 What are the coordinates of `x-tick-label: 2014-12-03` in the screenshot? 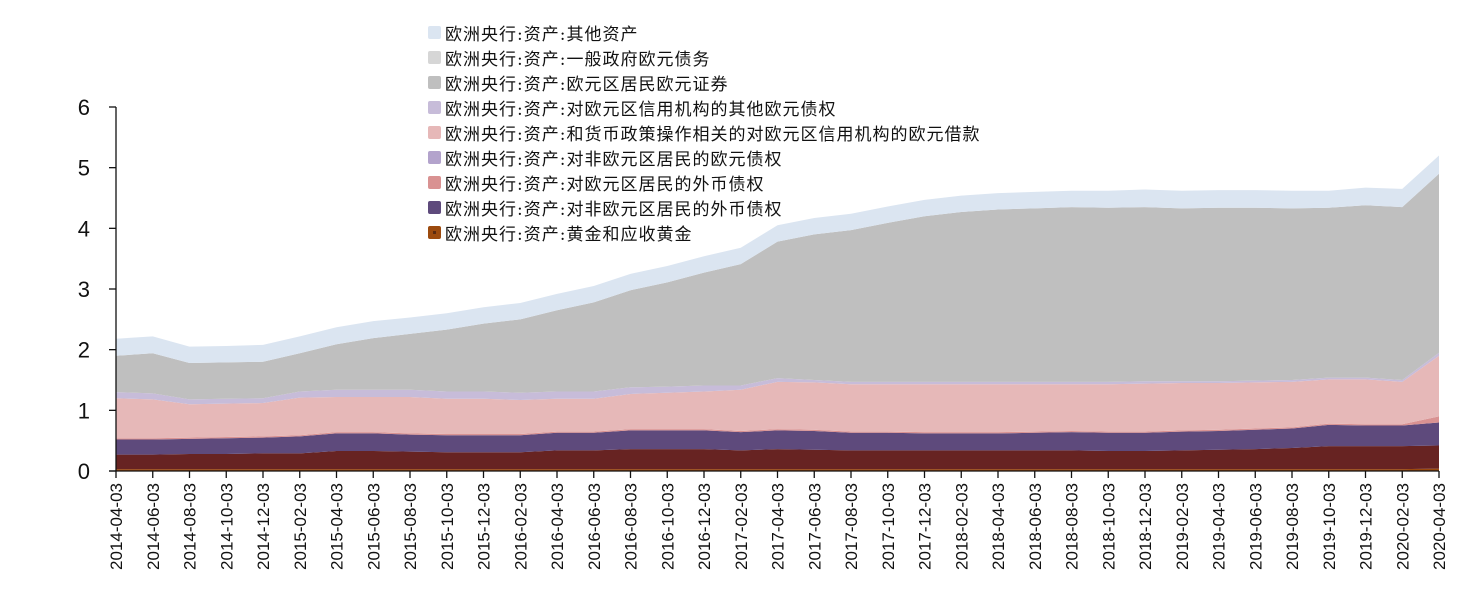 It's located at (263, 526).